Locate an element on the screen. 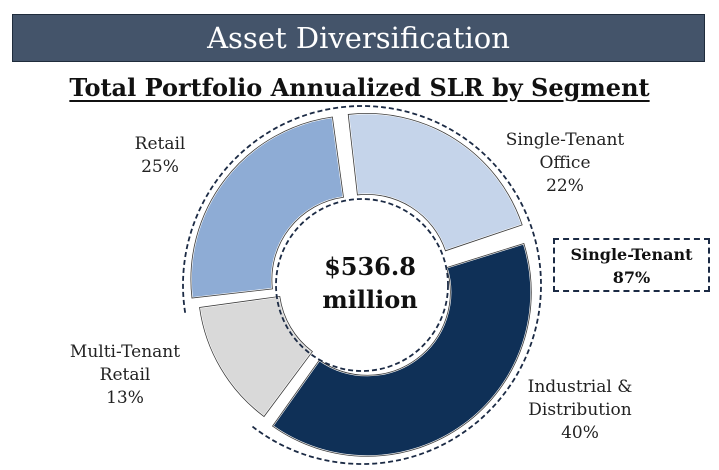  slice-retail-outline is located at coordinates (267, 207).